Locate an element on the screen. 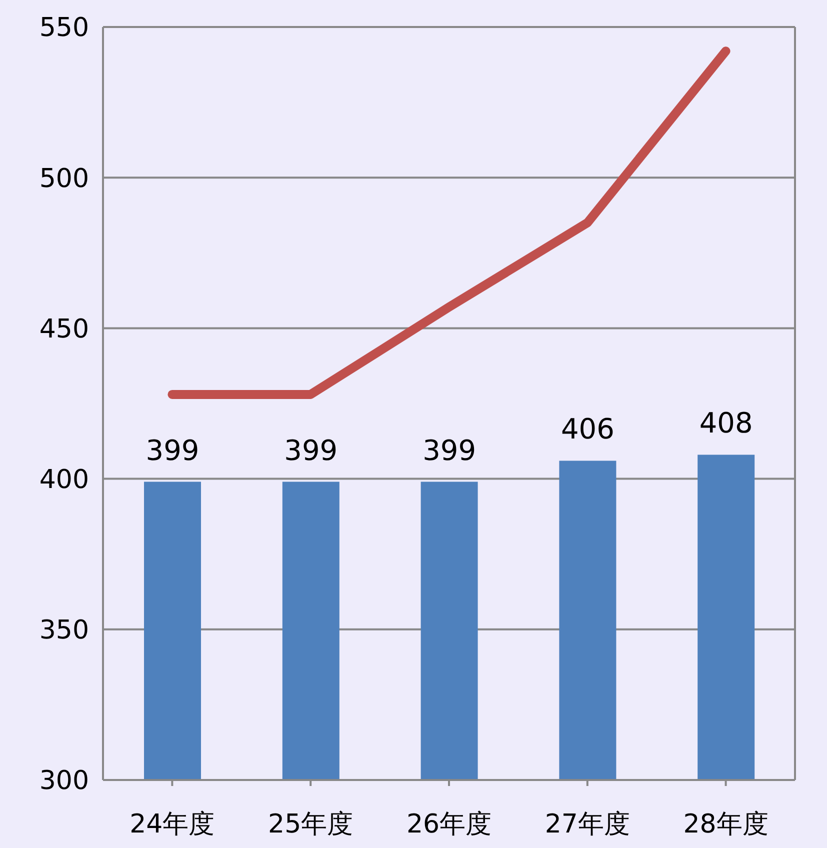 Image resolution: width=827 pixels, height=848 pixels. x-tick-label: 28年度 is located at coordinates (725, 824).